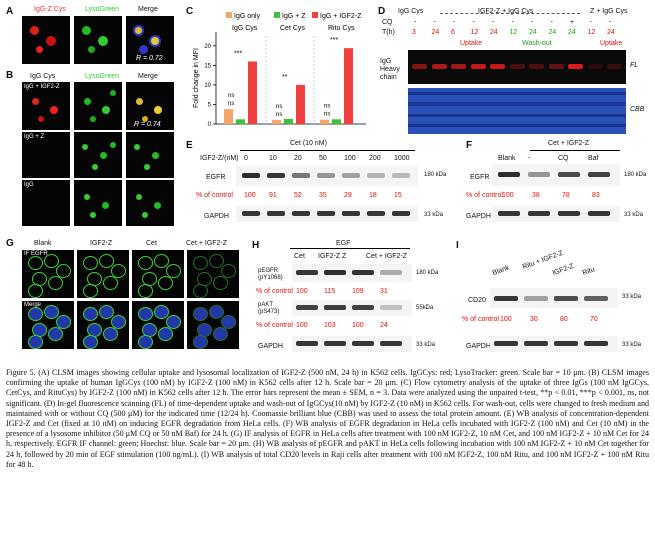  What do you see at coordinates (46, 155) in the screenshot?
I see `panelB-row2-red: IgG + Z` at bounding box center [46, 155].